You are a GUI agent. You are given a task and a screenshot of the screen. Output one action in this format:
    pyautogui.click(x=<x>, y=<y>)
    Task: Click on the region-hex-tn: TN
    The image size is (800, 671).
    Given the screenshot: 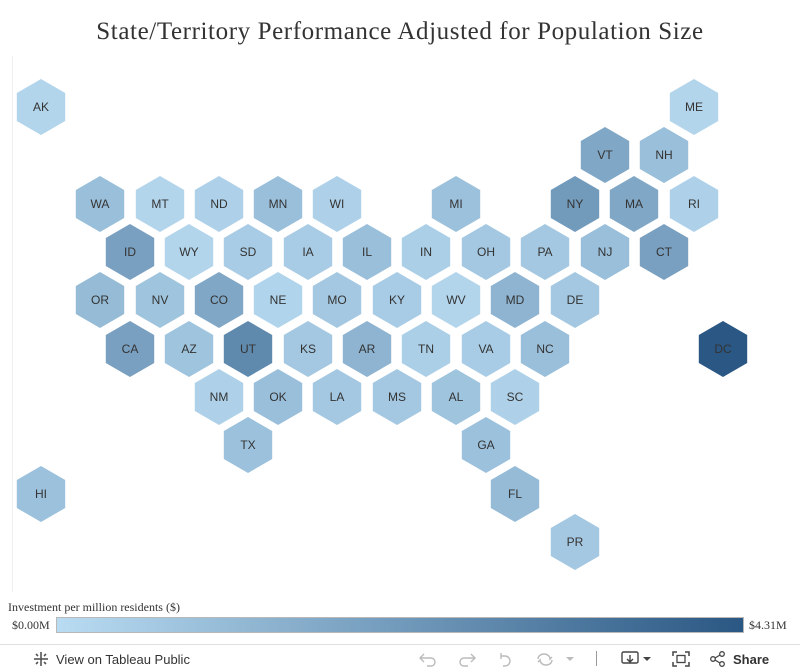 What is the action you would take?
    pyautogui.click(x=426, y=349)
    